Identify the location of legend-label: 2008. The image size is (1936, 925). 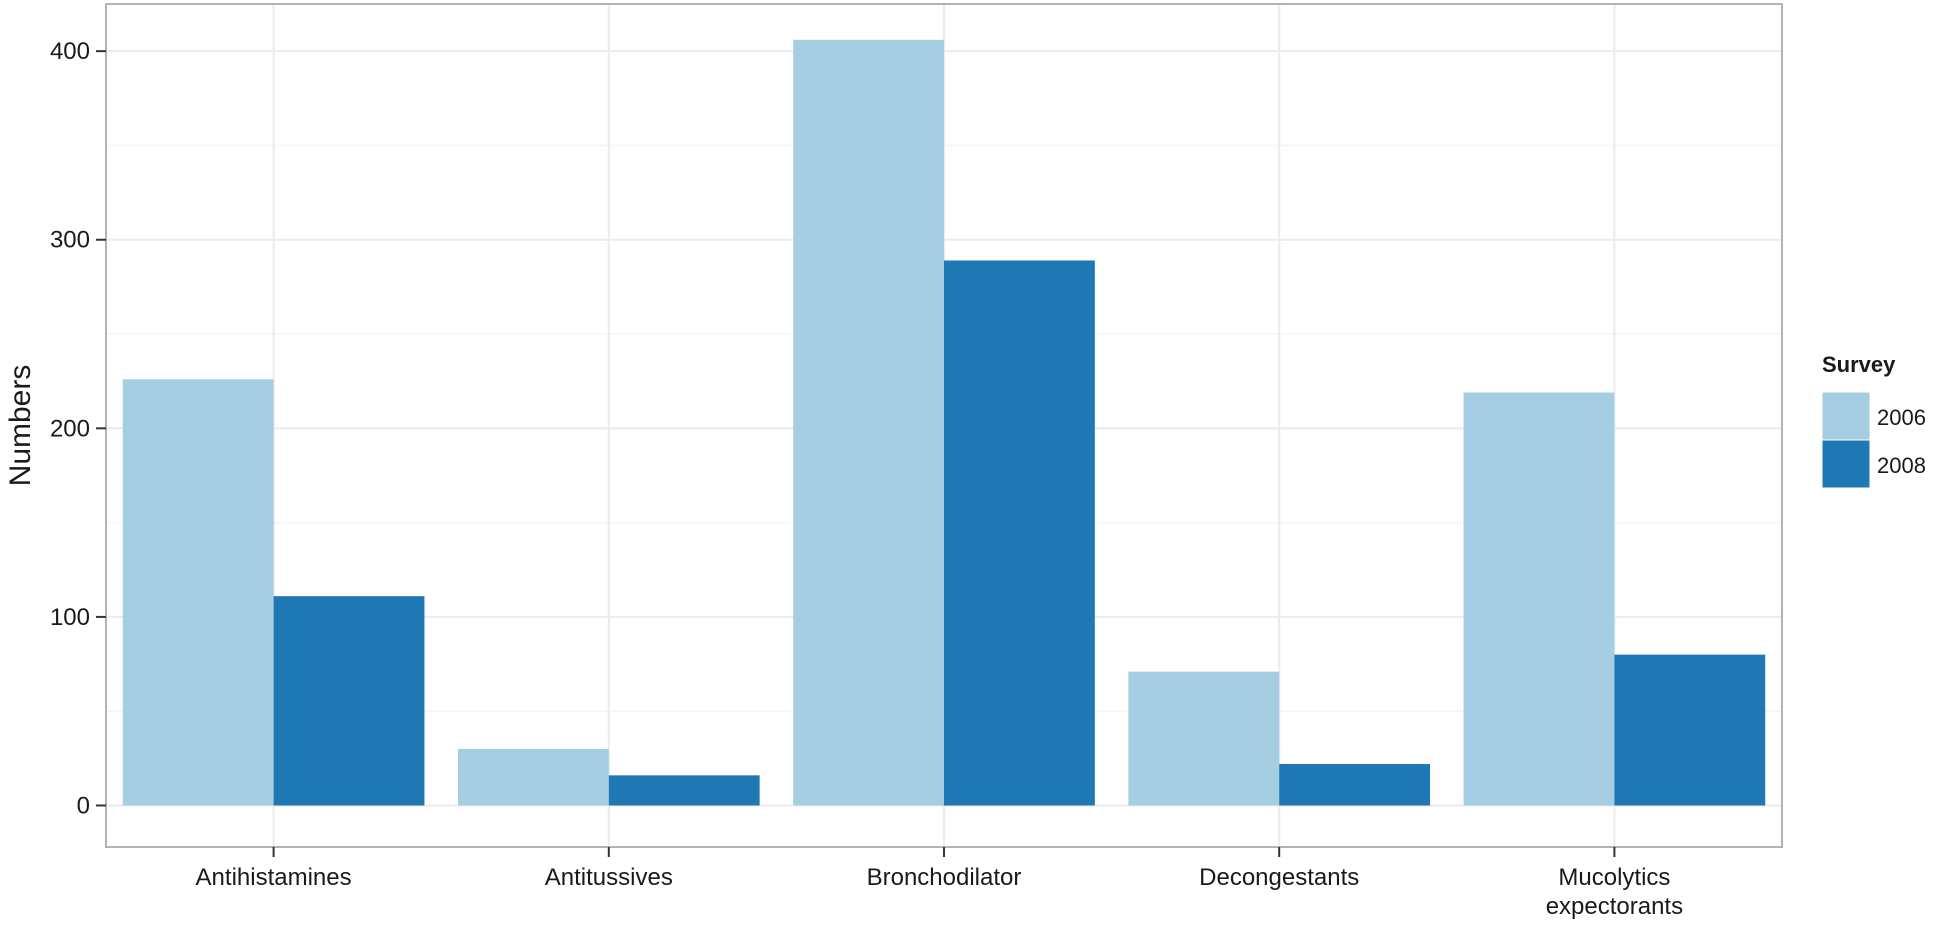
(1901, 465).